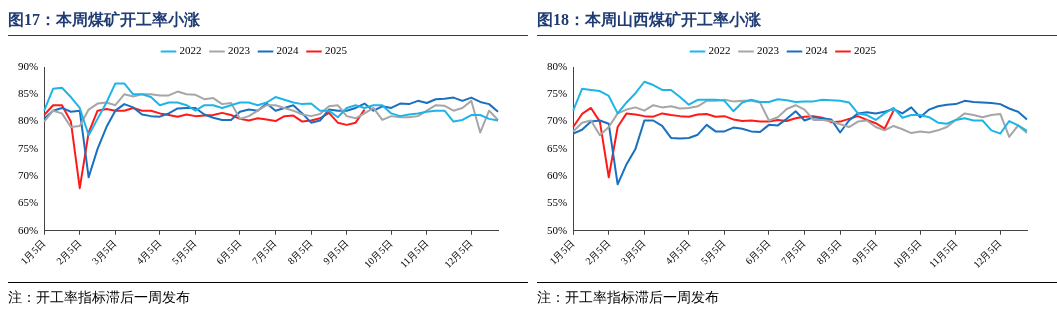 This screenshot has height=335, width=1057. I want to click on y-tick-label: 55%, so click(557, 202).